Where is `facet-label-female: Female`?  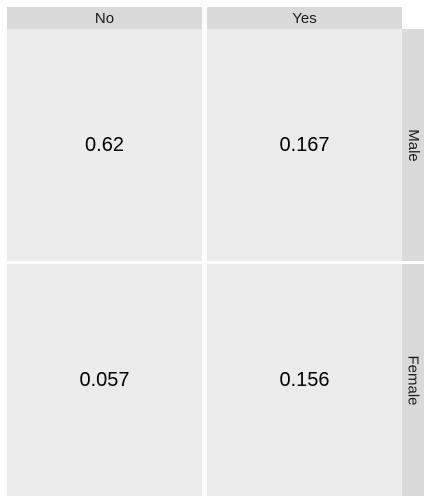 facet-label-female: Female is located at coordinates (413, 380).